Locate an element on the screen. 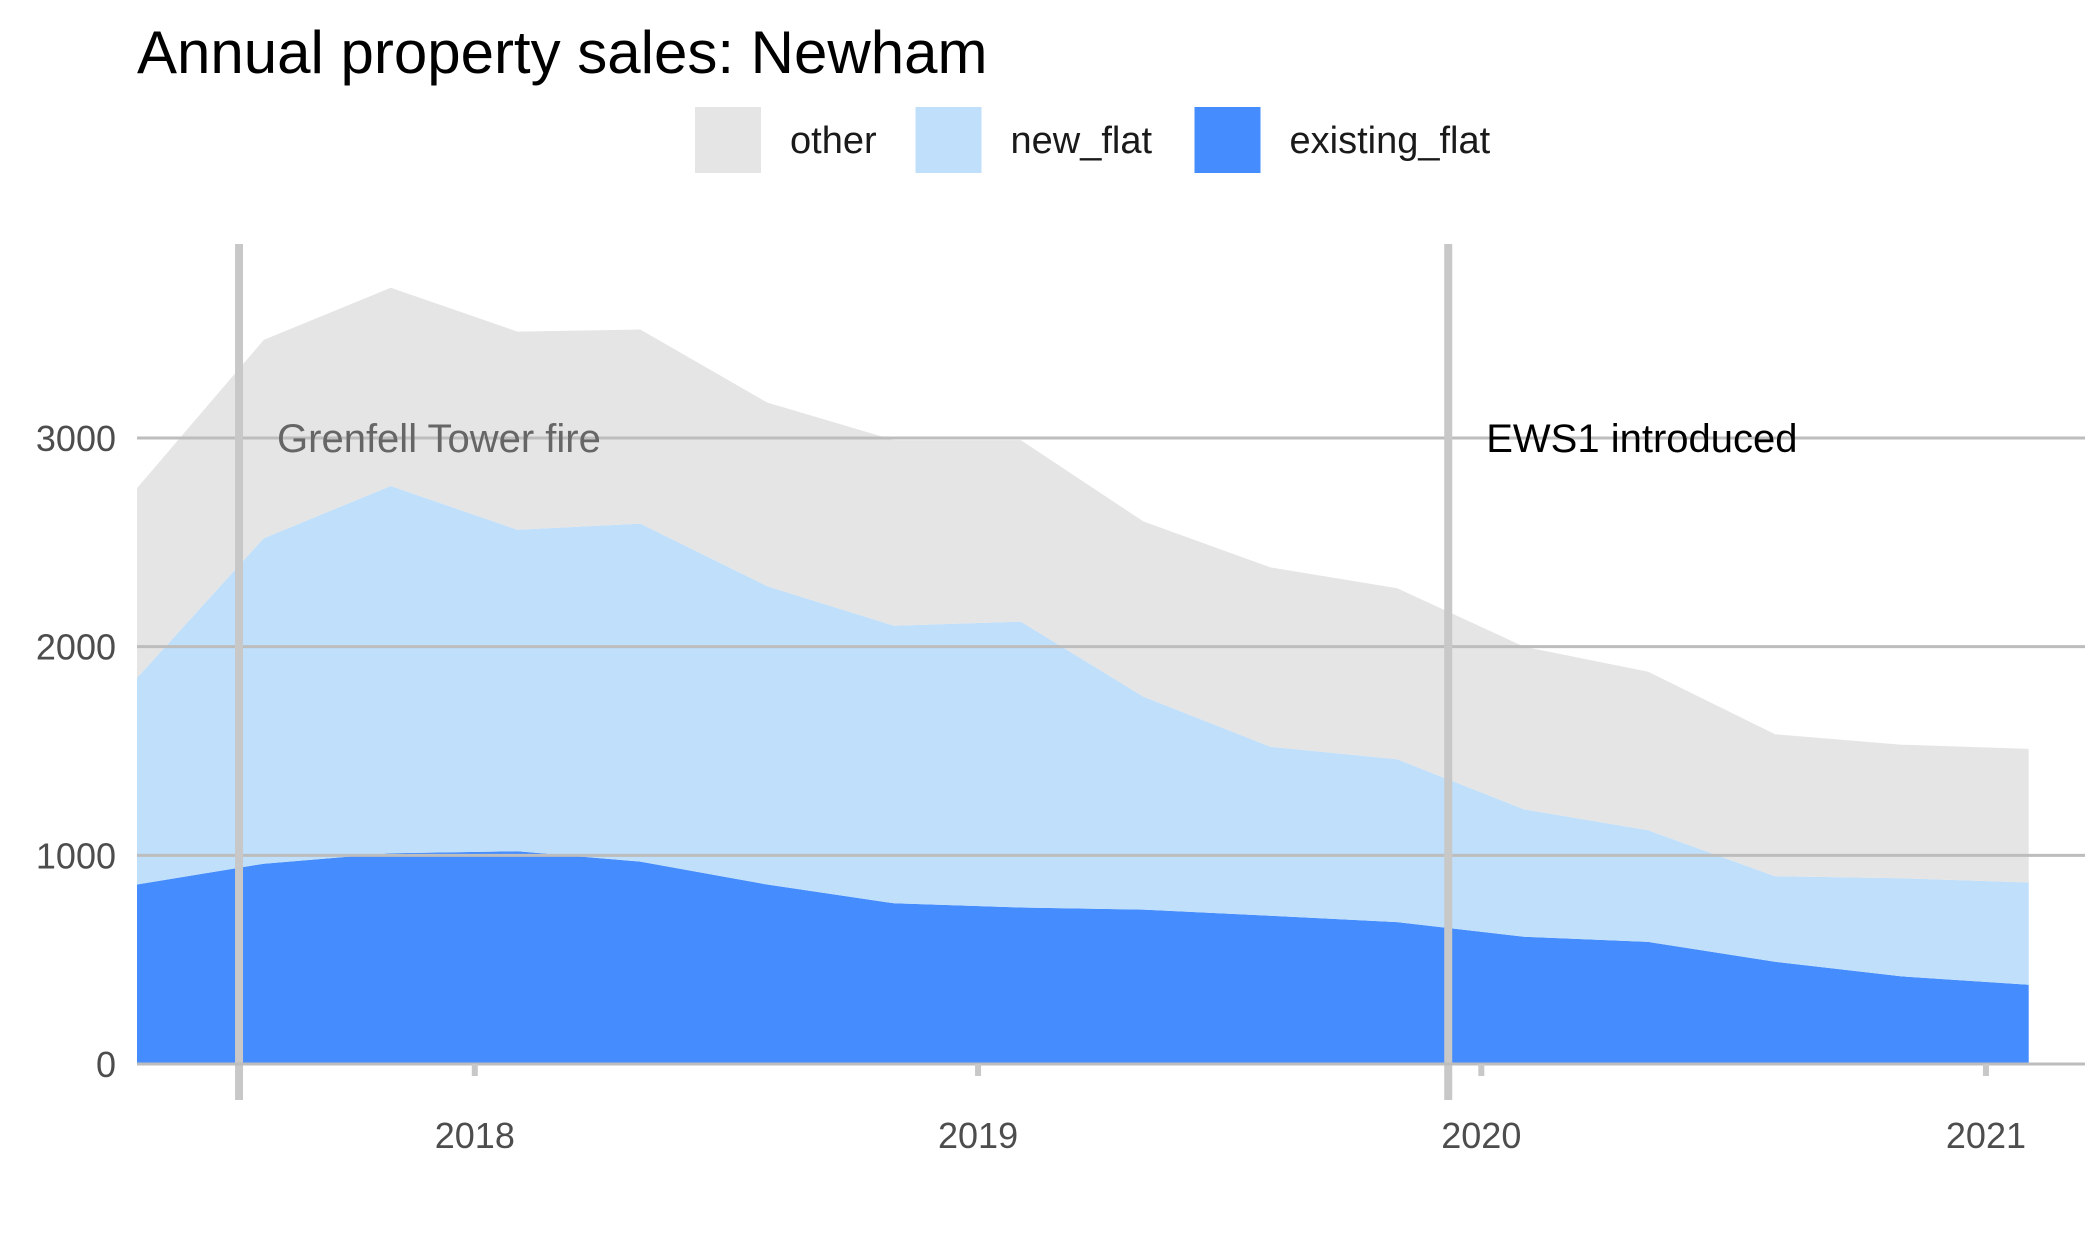 This screenshot has width=2100, height=1259. y-tick-label: 1000 is located at coordinates (76, 855).